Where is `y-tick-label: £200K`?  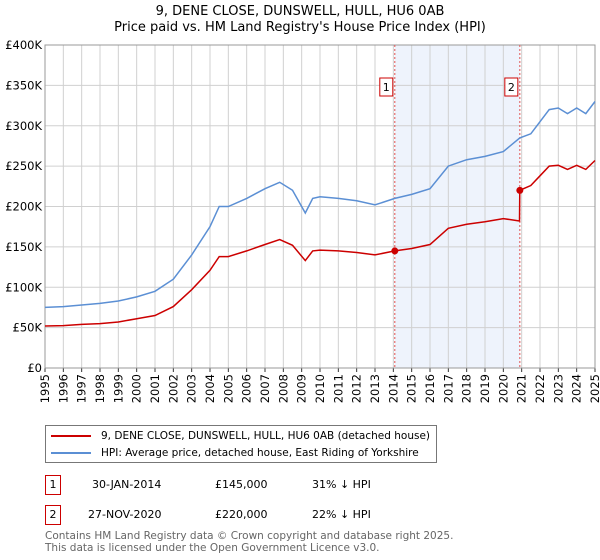
y-tick-label: £200K is located at coordinates (23, 207).